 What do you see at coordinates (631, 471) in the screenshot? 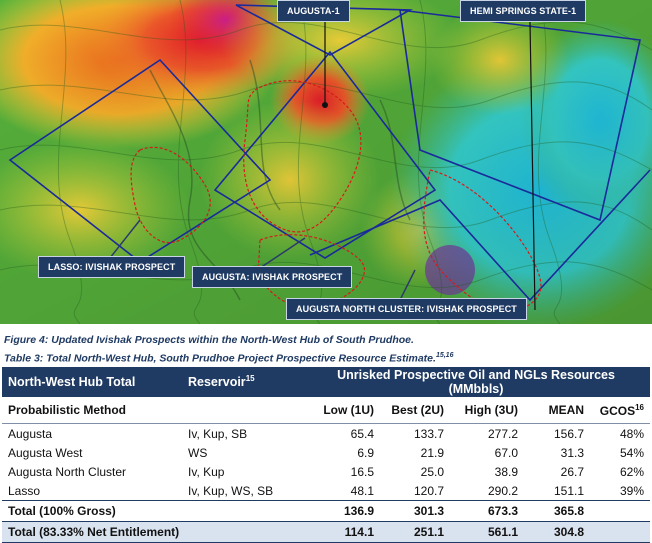
I see `row-gcos: 62%` at bounding box center [631, 471].